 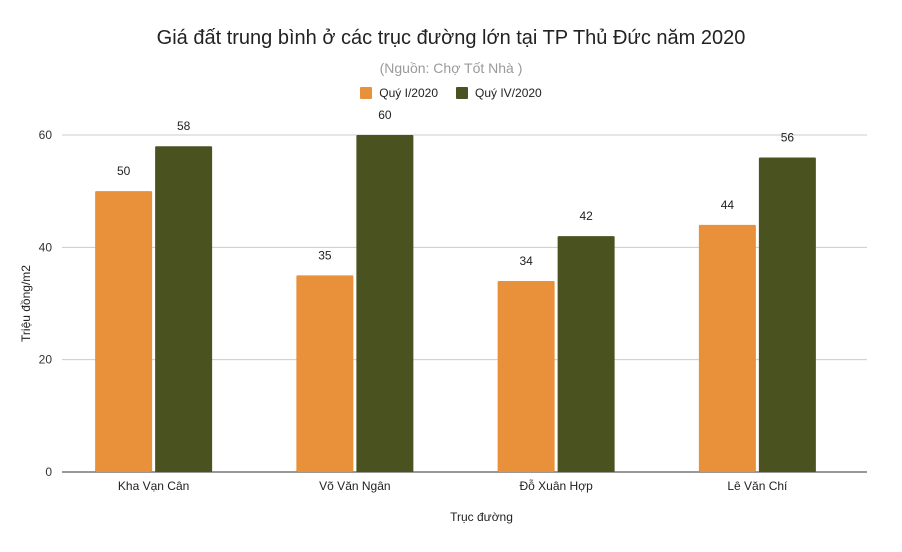 I want to click on x-tick-label: Lê Văn Chí, so click(x=757, y=486).